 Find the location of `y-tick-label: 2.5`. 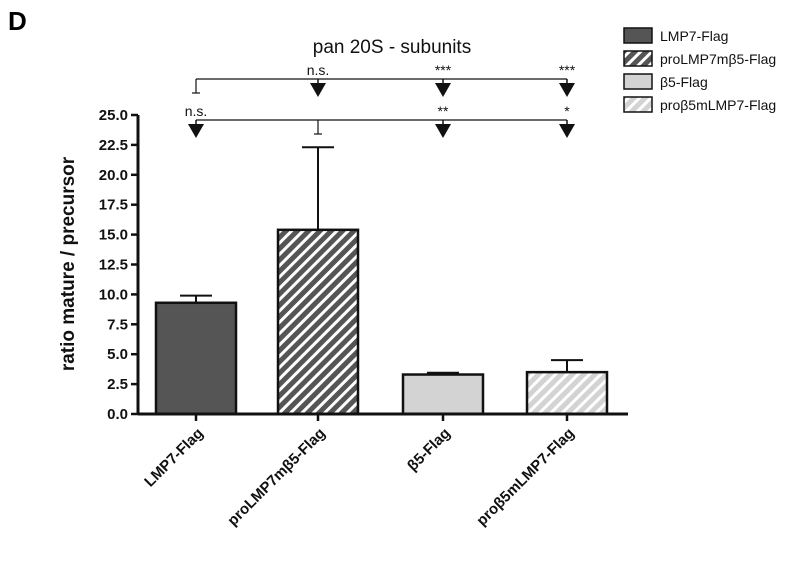

y-tick-label: 2.5 is located at coordinates (117, 384).